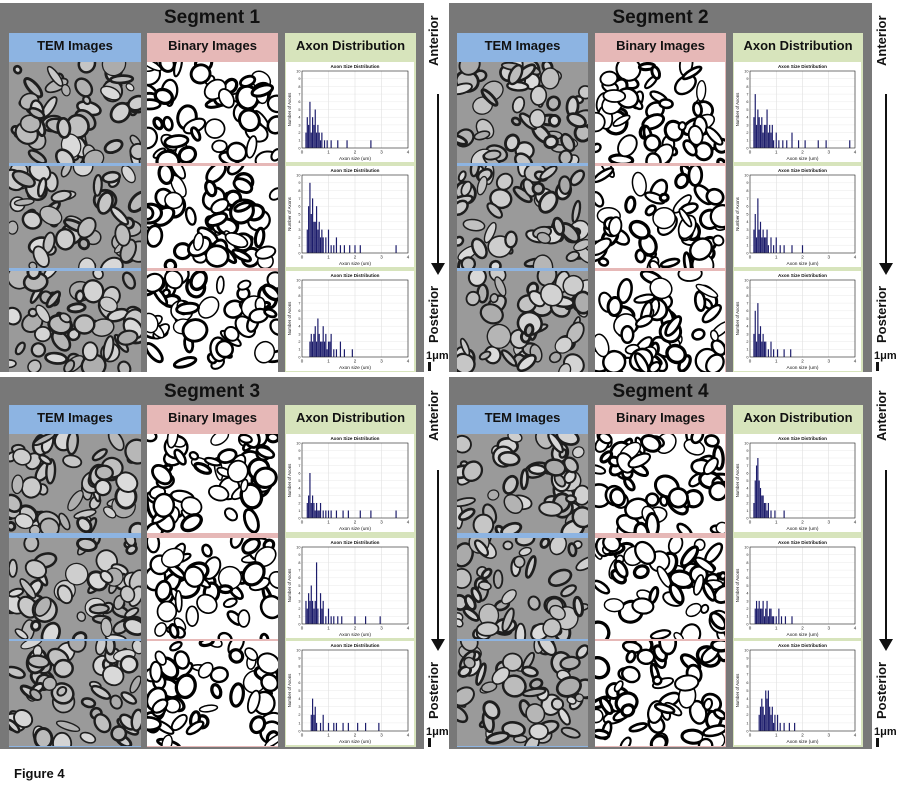 The height and width of the screenshot is (787, 907). Describe the element at coordinates (747, 473) in the screenshot. I see `y-tick-label: 6` at that location.